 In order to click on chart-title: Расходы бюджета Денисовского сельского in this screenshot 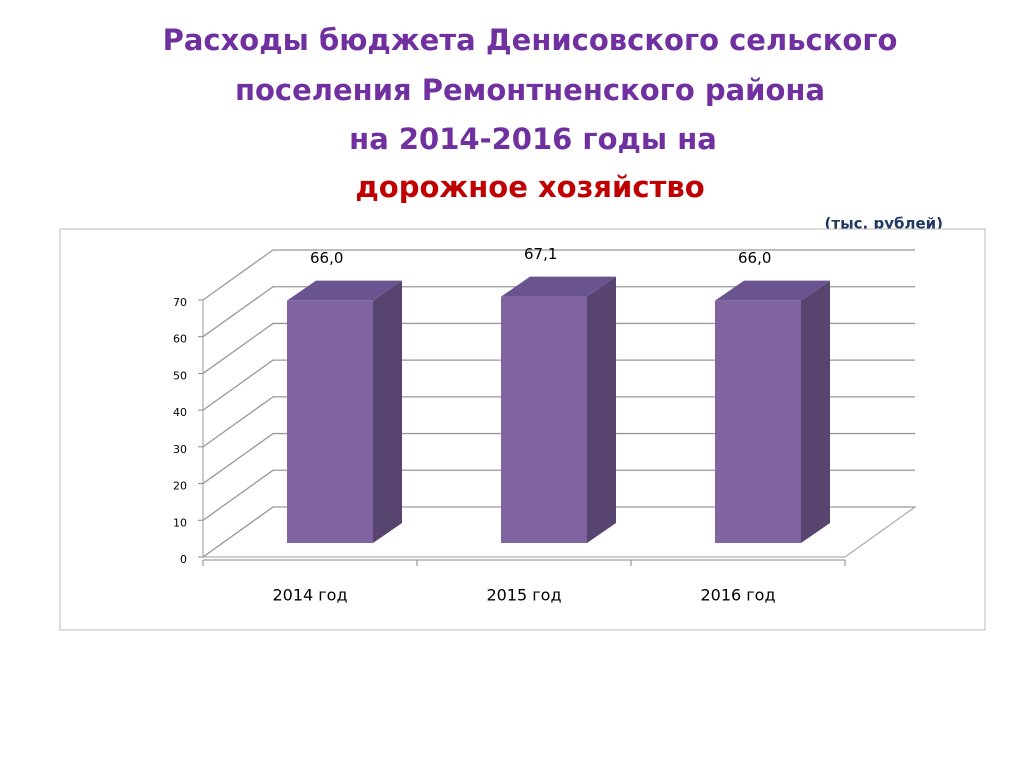, I will do `click(530, 40)`.